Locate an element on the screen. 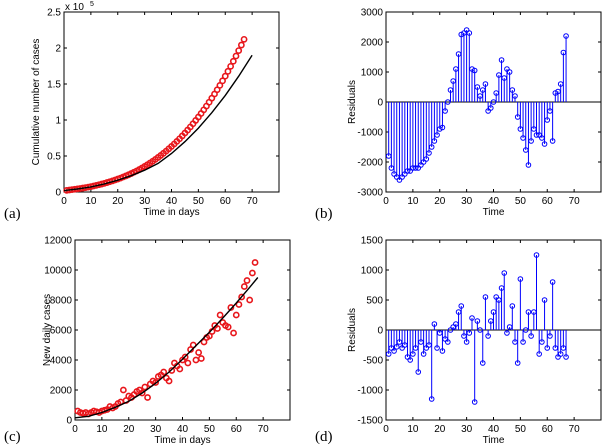 This screenshot has width=605, height=448. panel-label: (b) is located at coordinates (324, 214).